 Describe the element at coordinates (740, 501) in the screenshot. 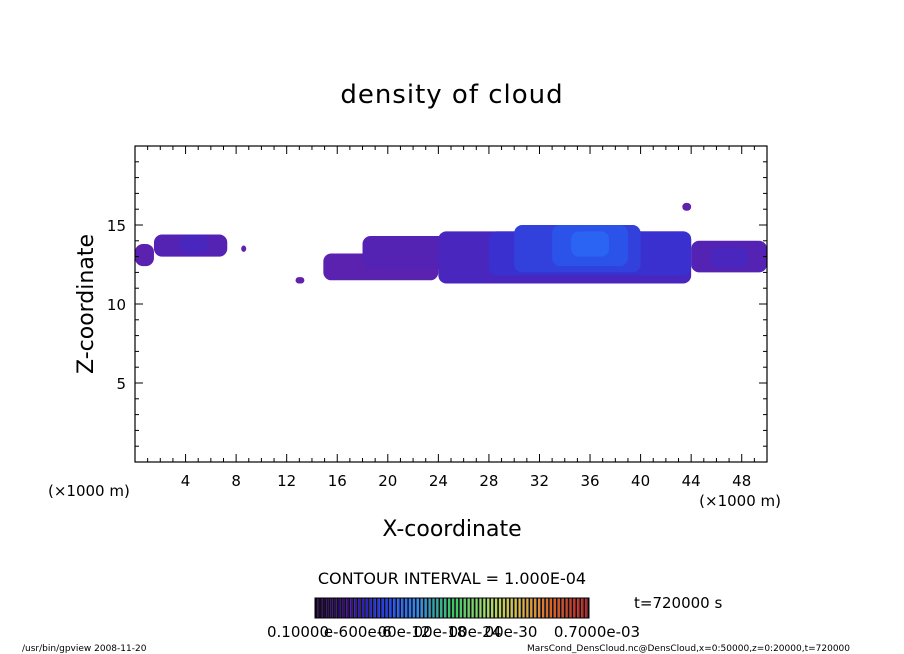

I see `x-unit-right: (×1000 m)` at that location.